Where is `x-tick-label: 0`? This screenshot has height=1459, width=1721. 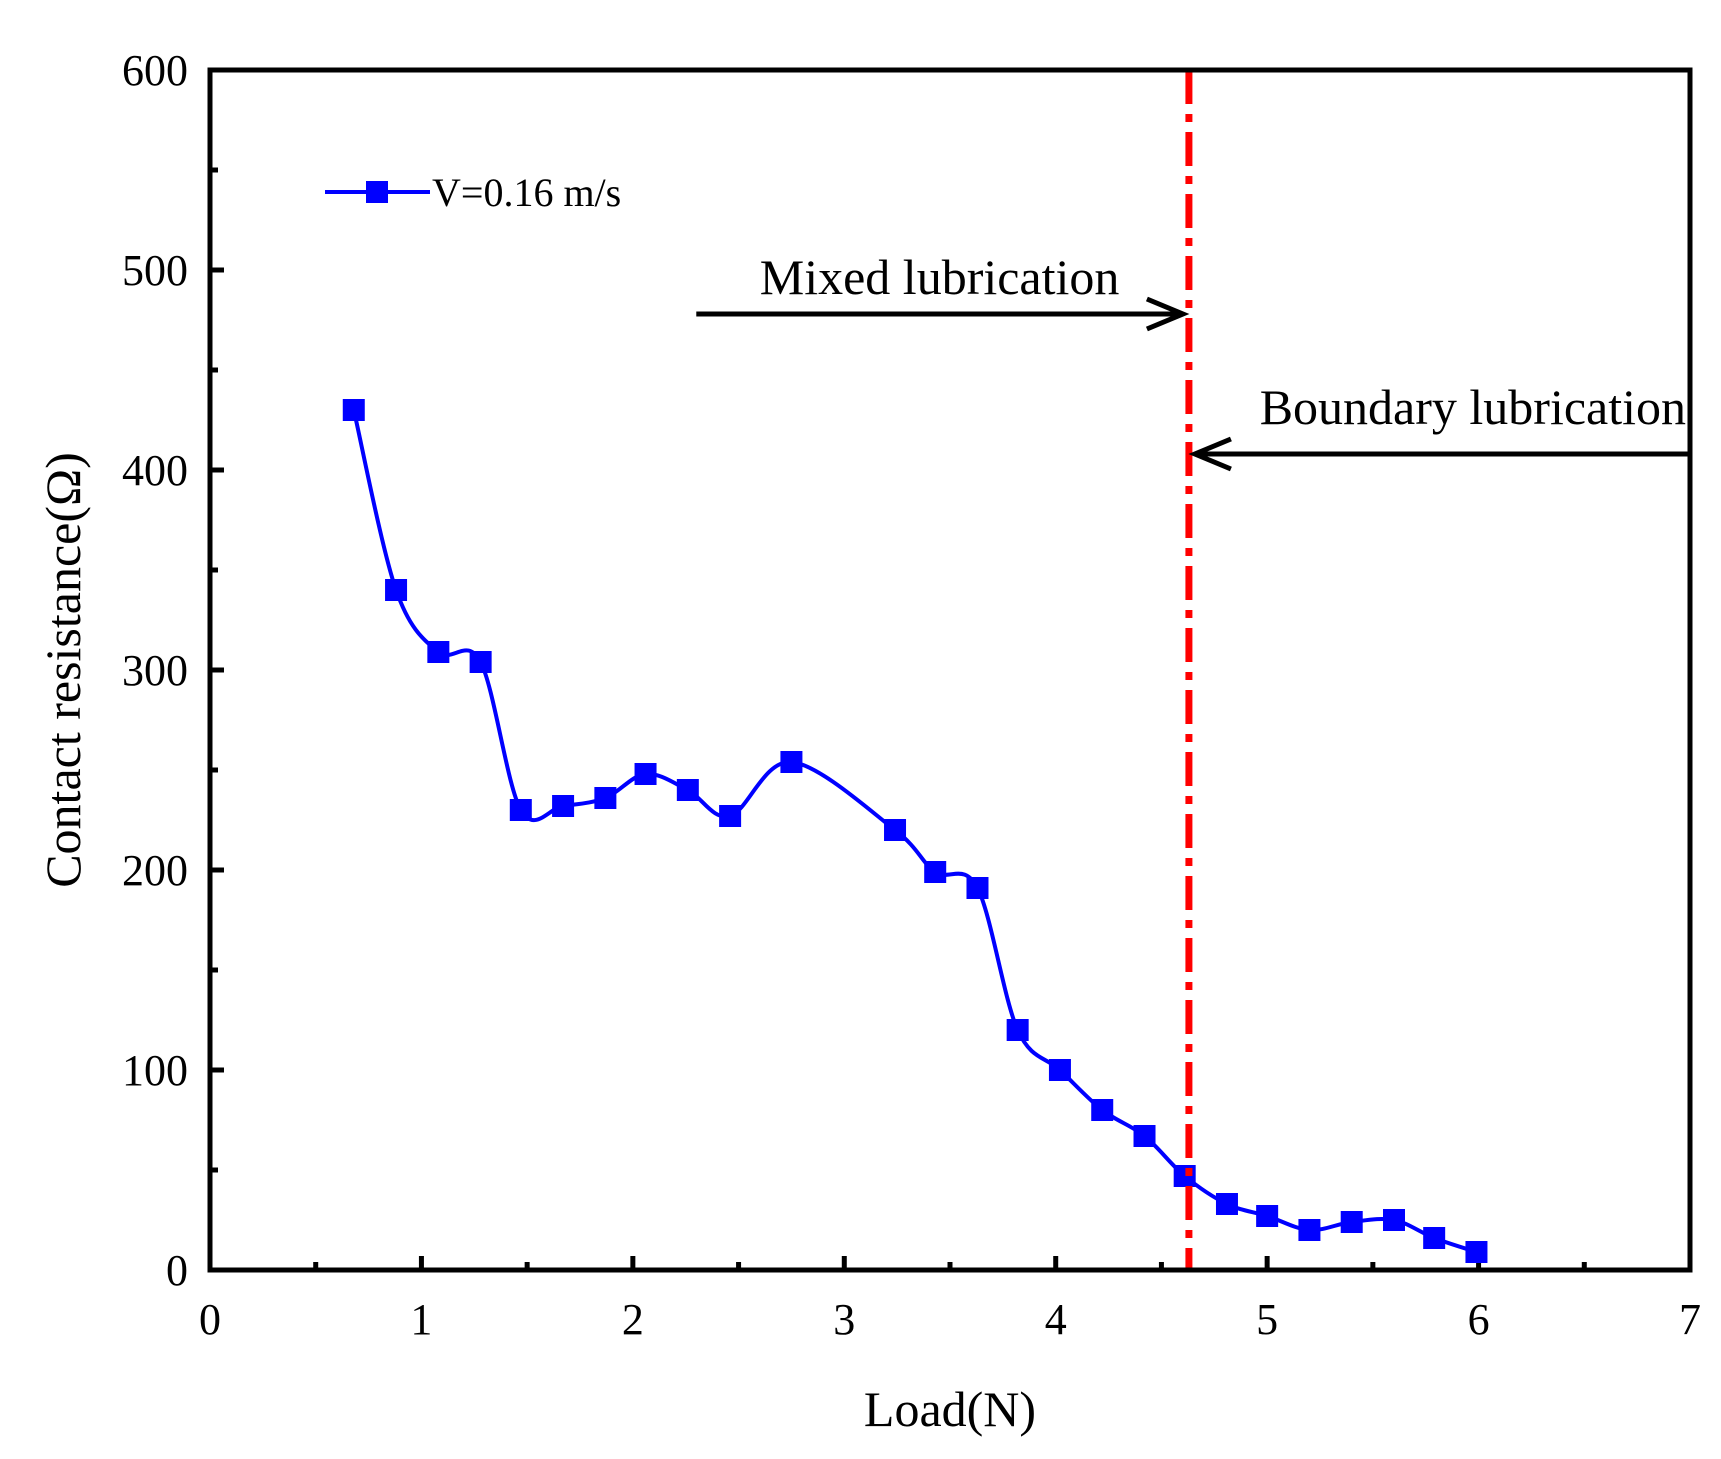
x-tick-label: 0 is located at coordinates (210, 1319).